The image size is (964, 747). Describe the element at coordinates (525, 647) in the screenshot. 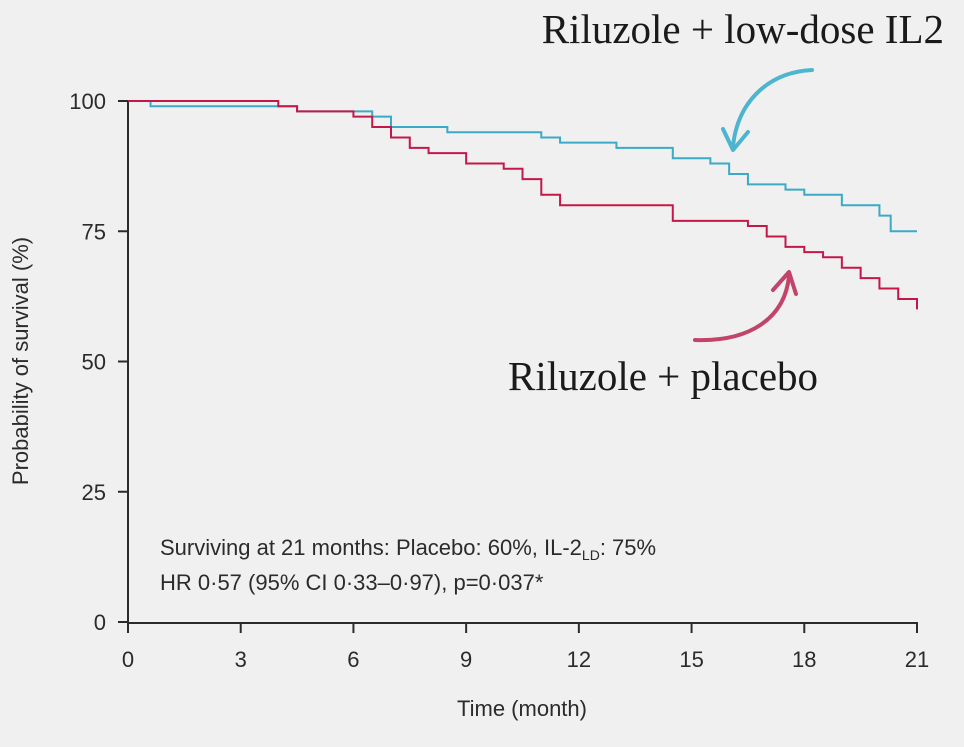

I see `x-ticks: 0 3 6 9 12 15 18 21` at that location.